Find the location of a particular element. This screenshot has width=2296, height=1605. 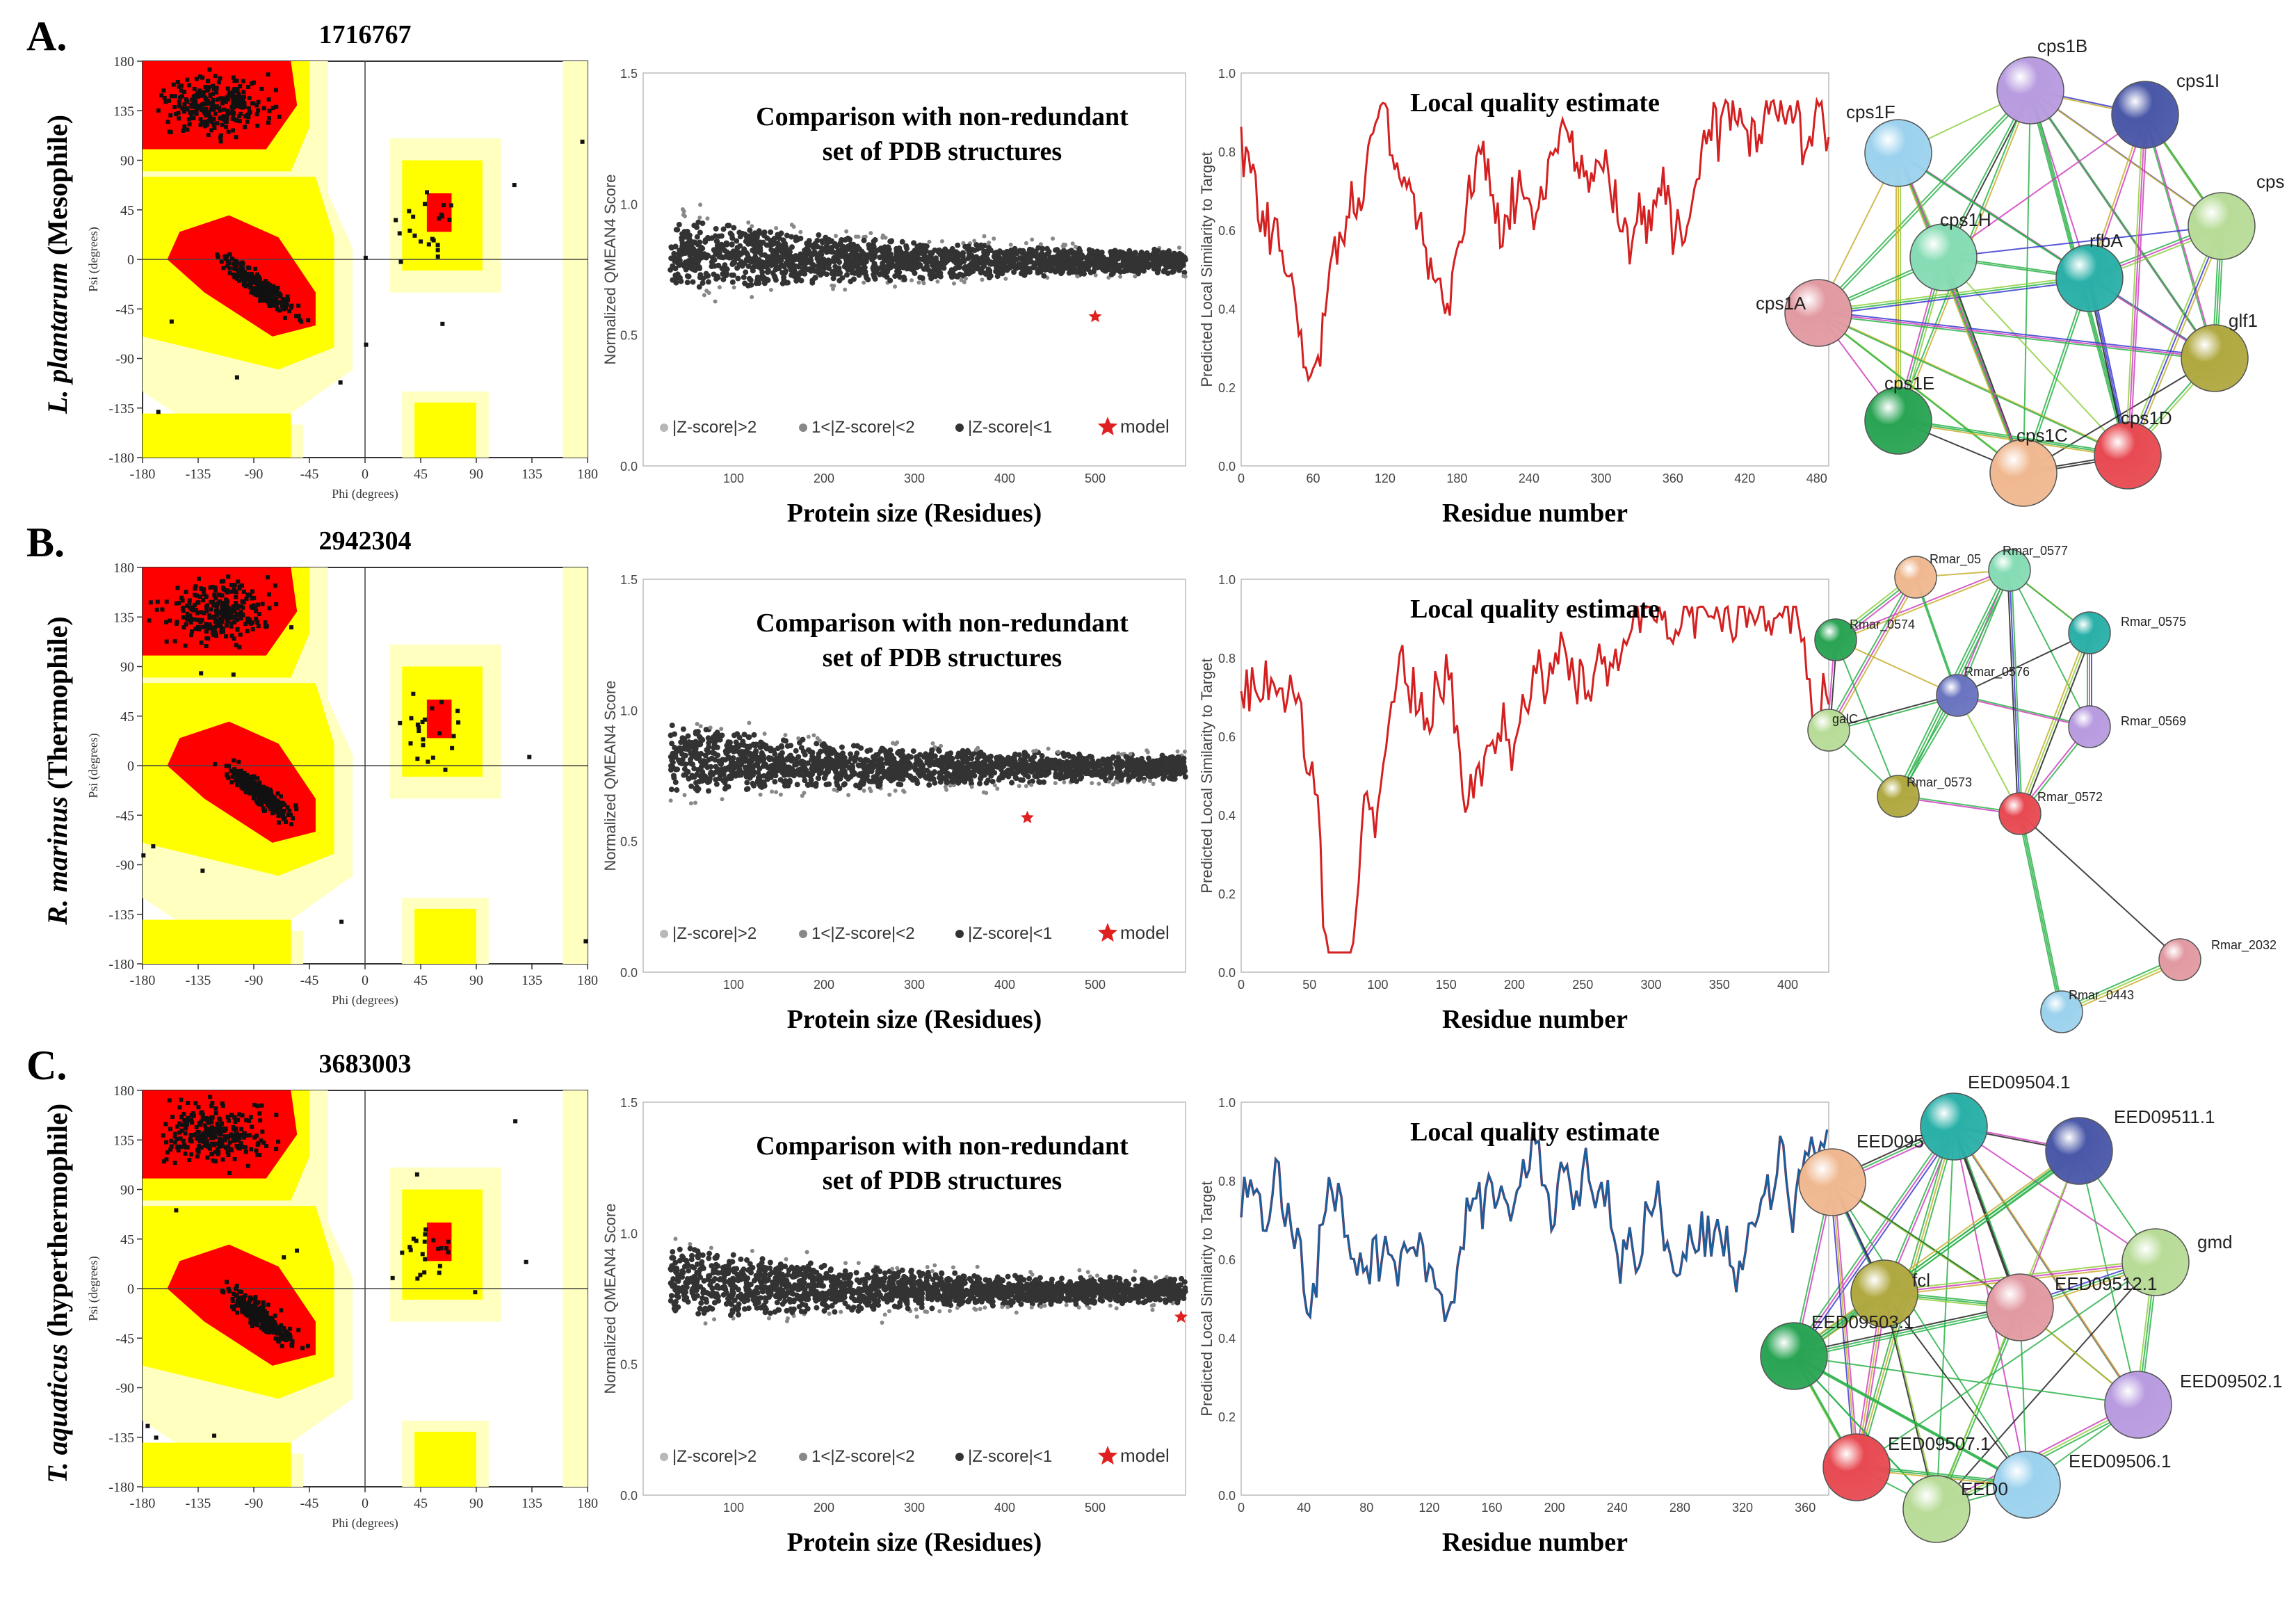

rama-x-tick-label: -180 is located at coordinates (143, 474).